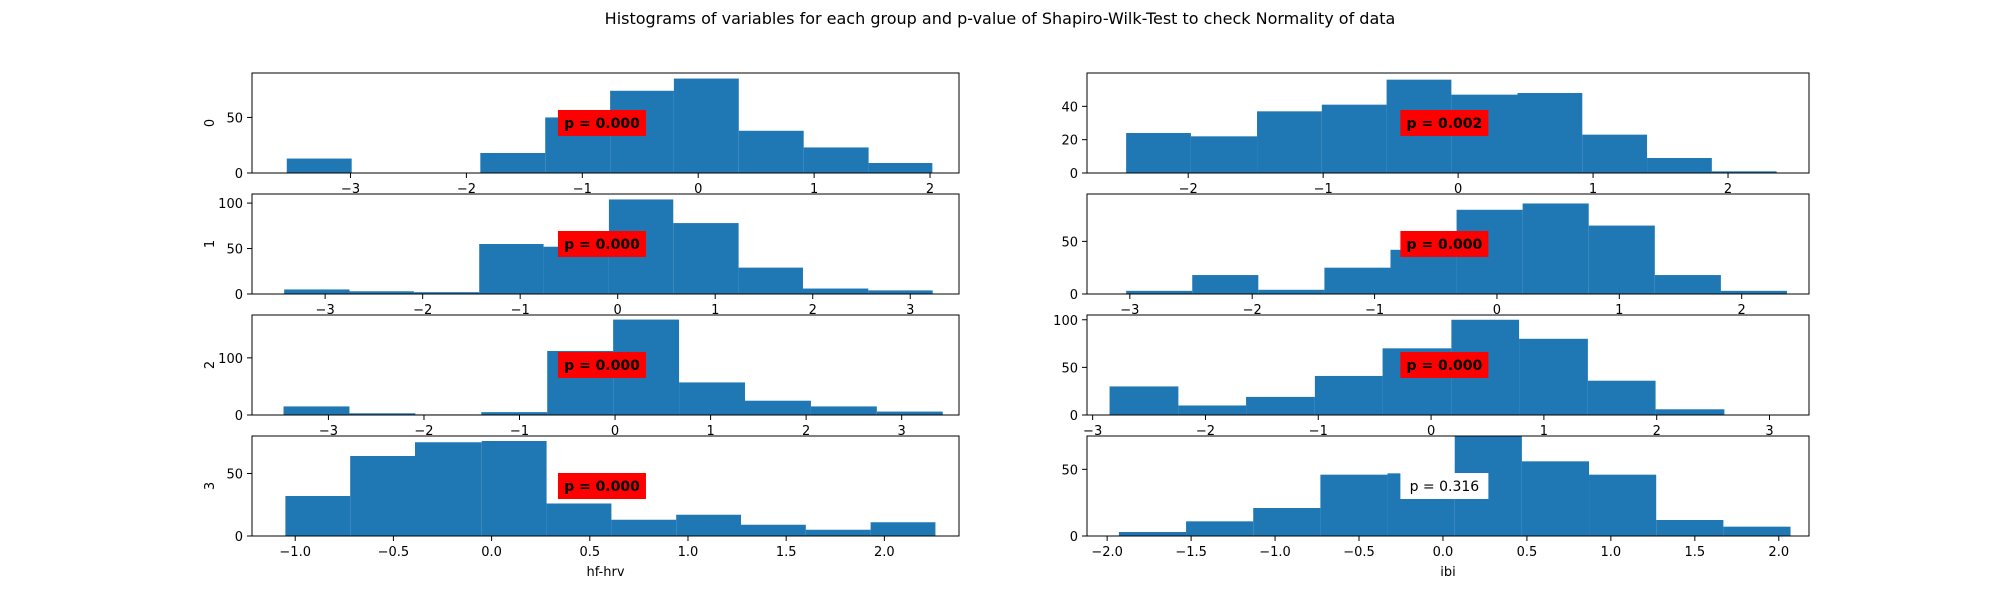 The image size is (2000, 600). Describe the element at coordinates (1191, 552) in the screenshot. I see `x-tick-label: −1.5` at that location.